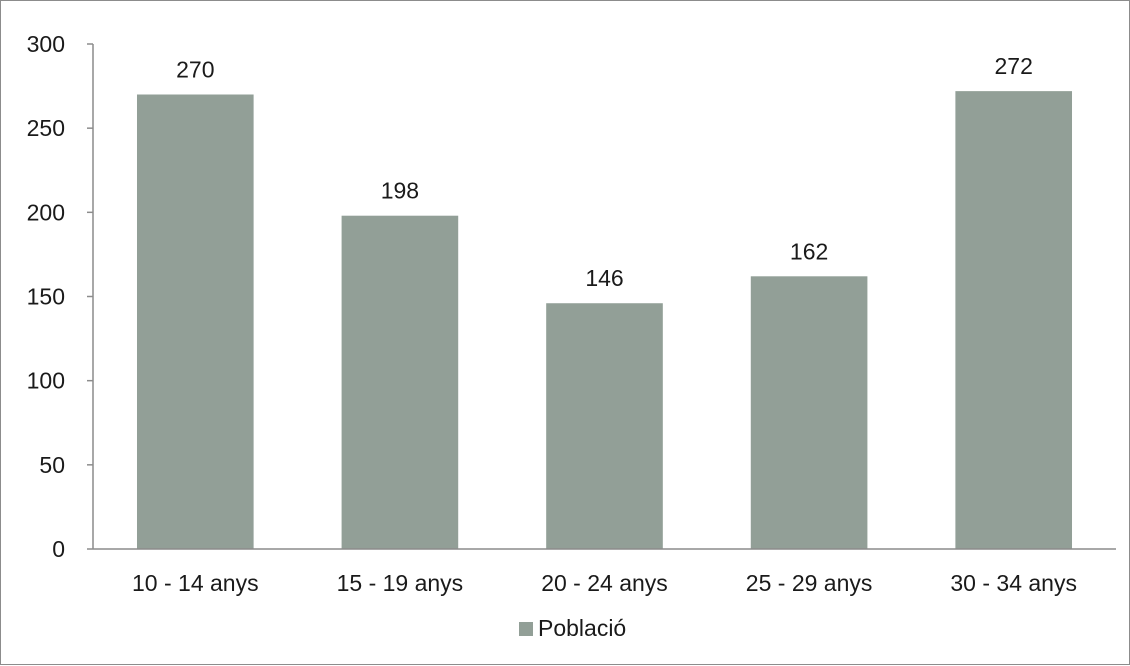 The width and height of the screenshot is (1130, 666). Describe the element at coordinates (400, 583) in the screenshot. I see `x-category-label: 15 - 19 anys` at that location.